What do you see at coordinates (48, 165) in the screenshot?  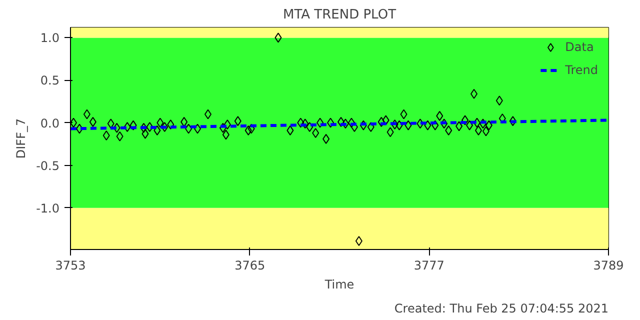 I see `y-tick-label: -0.5` at bounding box center [48, 165].